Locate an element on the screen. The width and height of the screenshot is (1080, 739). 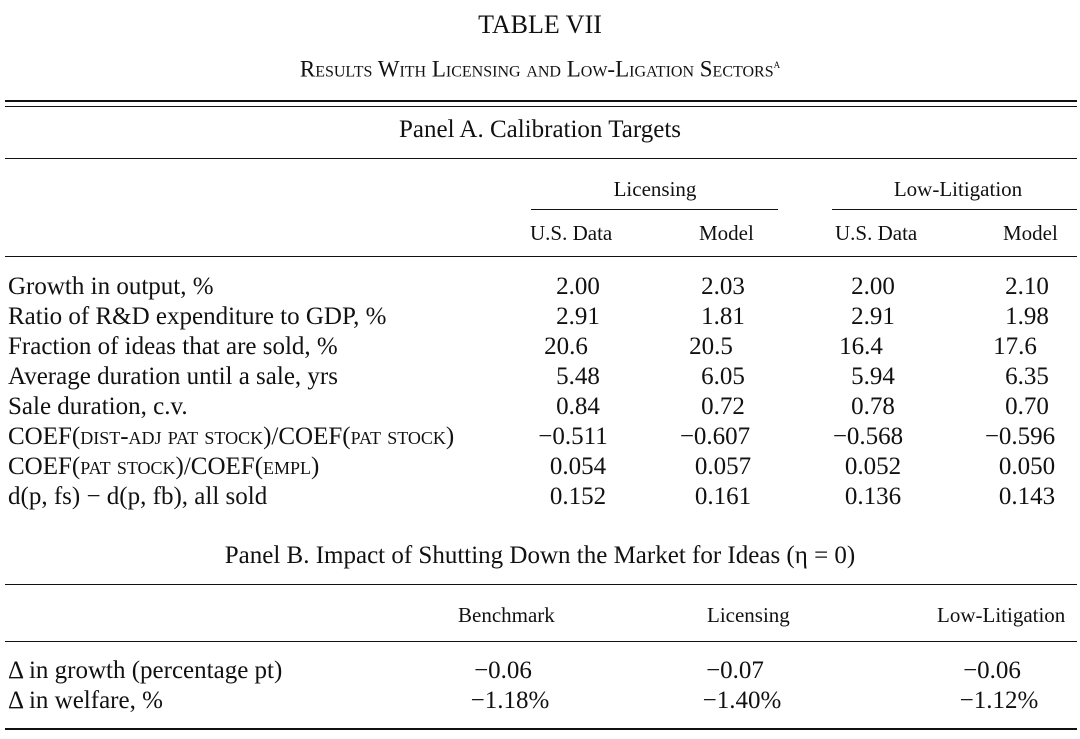
cell-d-lic-data: 0.152 is located at coordinates (578, 496).